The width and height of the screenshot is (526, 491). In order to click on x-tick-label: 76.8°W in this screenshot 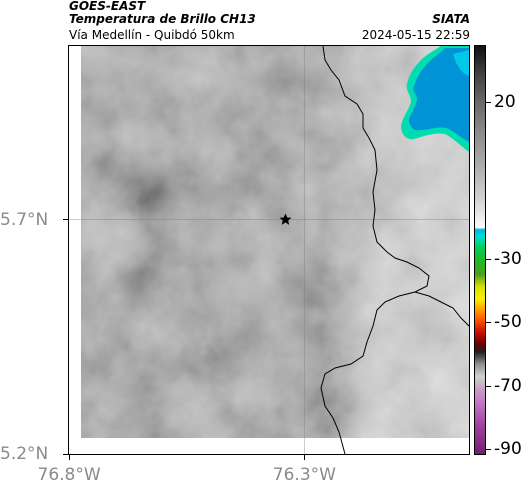, I will do `click(69, 475)`.